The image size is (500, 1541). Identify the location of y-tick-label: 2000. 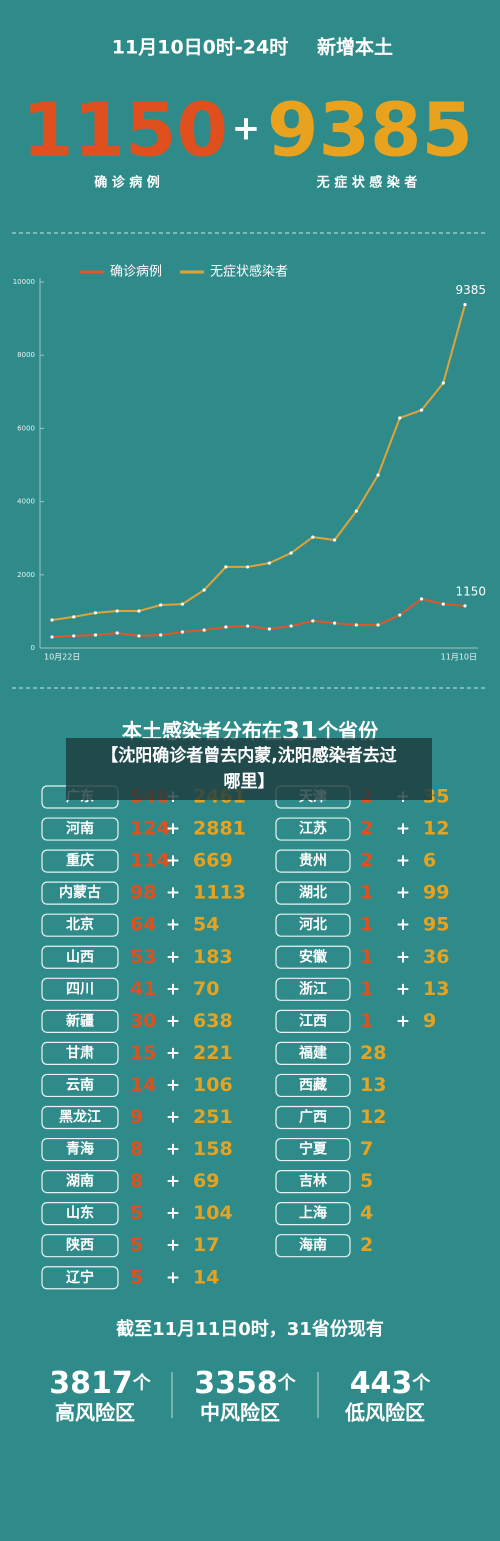
(26, 575).